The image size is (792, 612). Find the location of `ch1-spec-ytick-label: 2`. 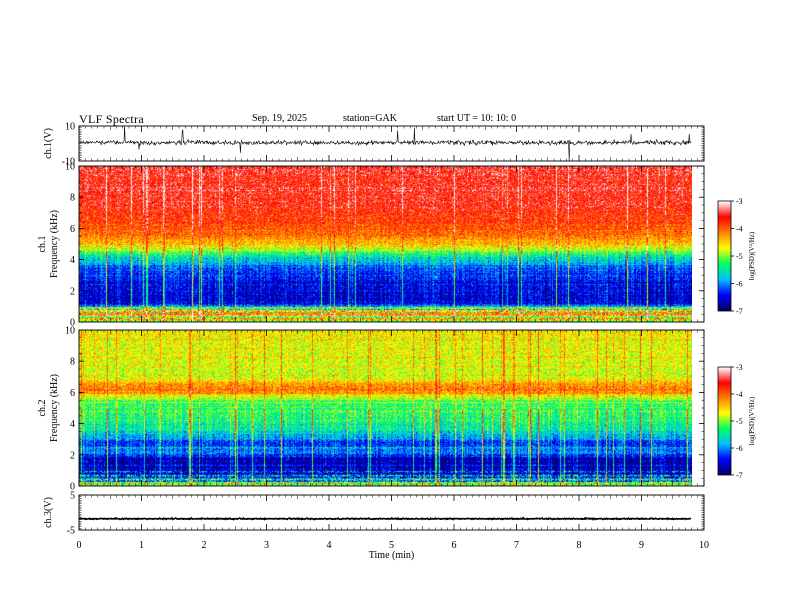

ch1-spec-ytick-label: 2 is located at coordinates (72, 291).